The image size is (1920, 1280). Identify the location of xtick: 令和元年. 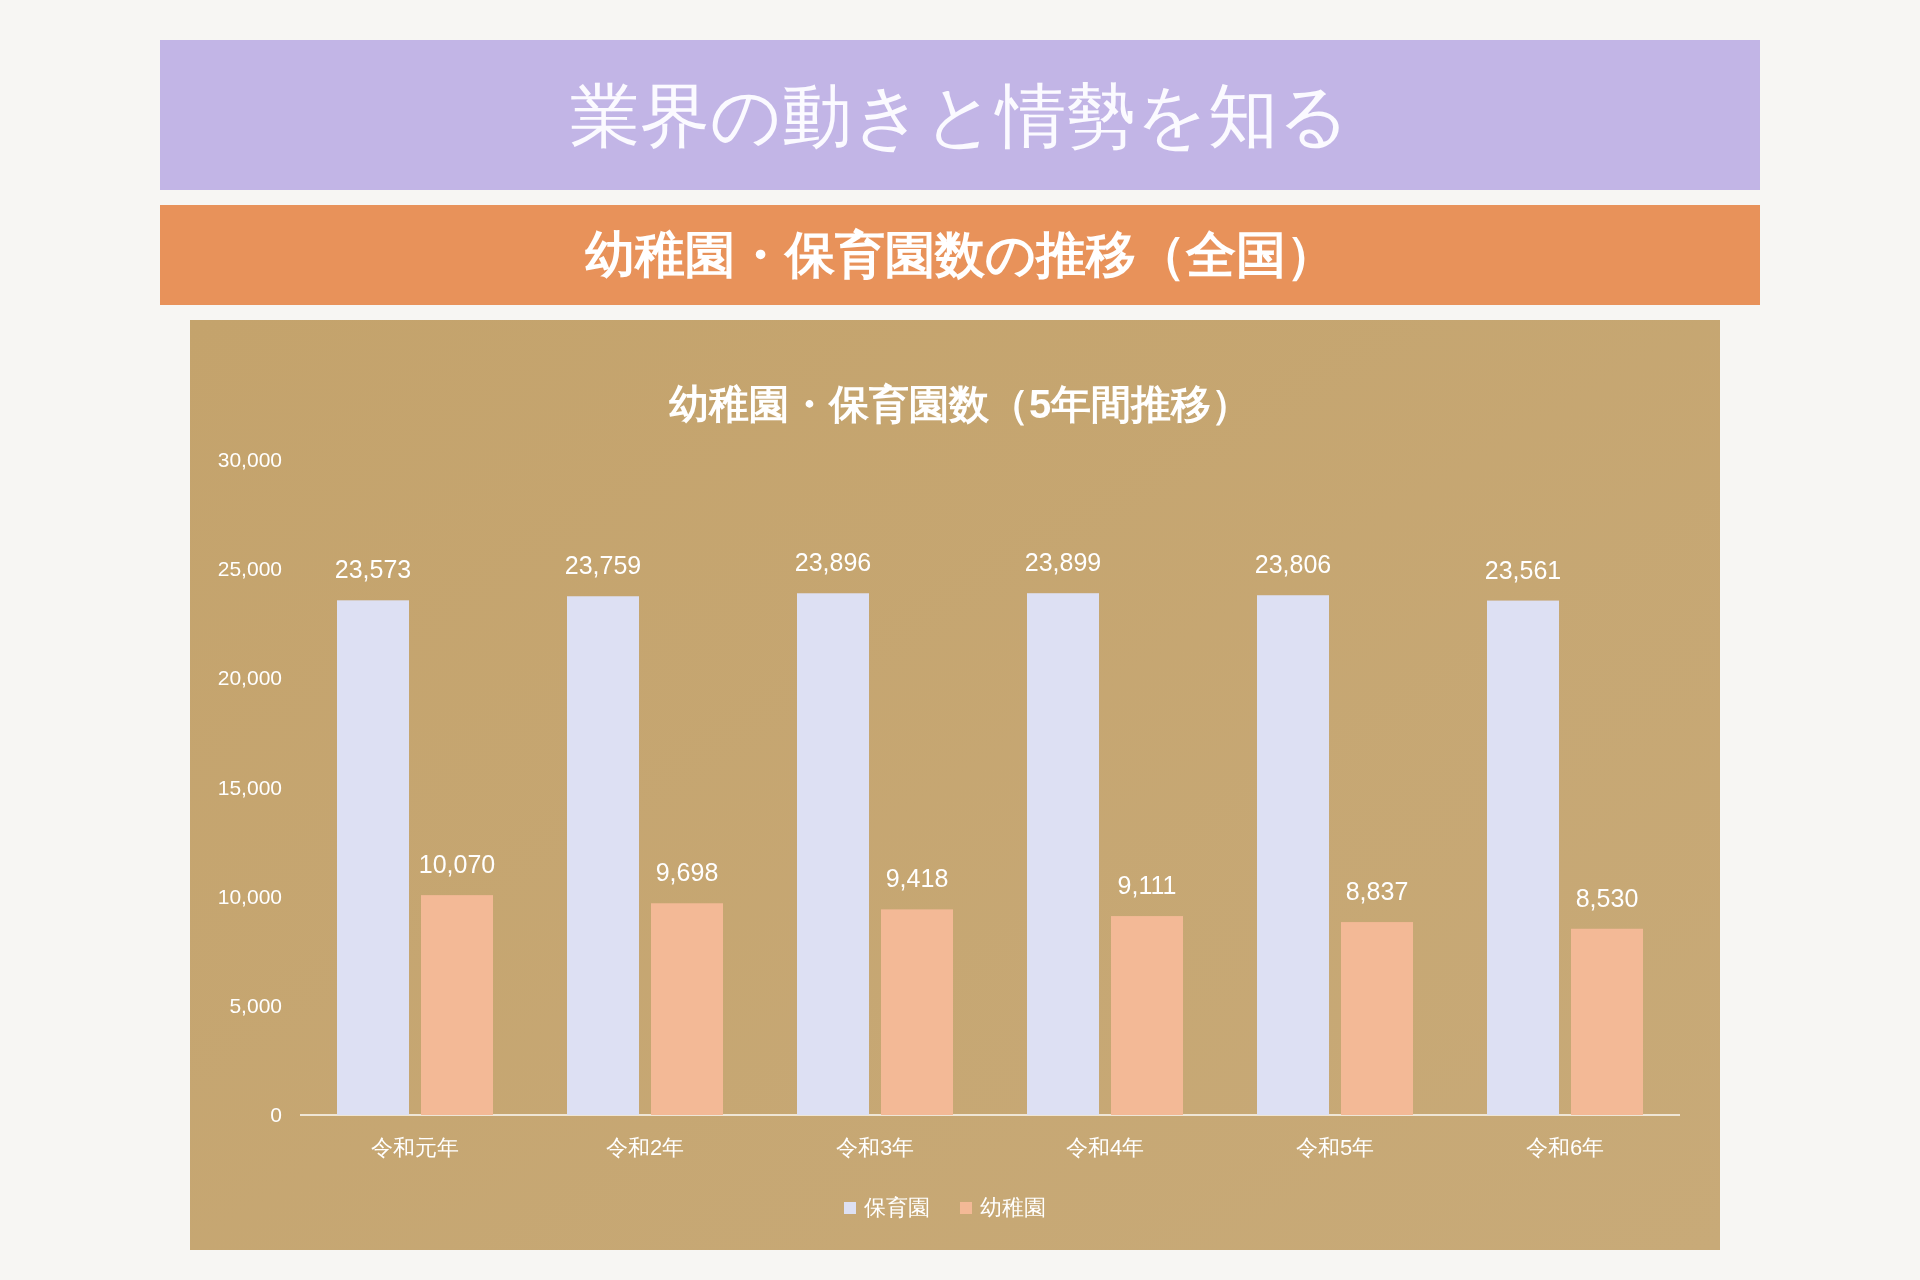
(415, 1147).